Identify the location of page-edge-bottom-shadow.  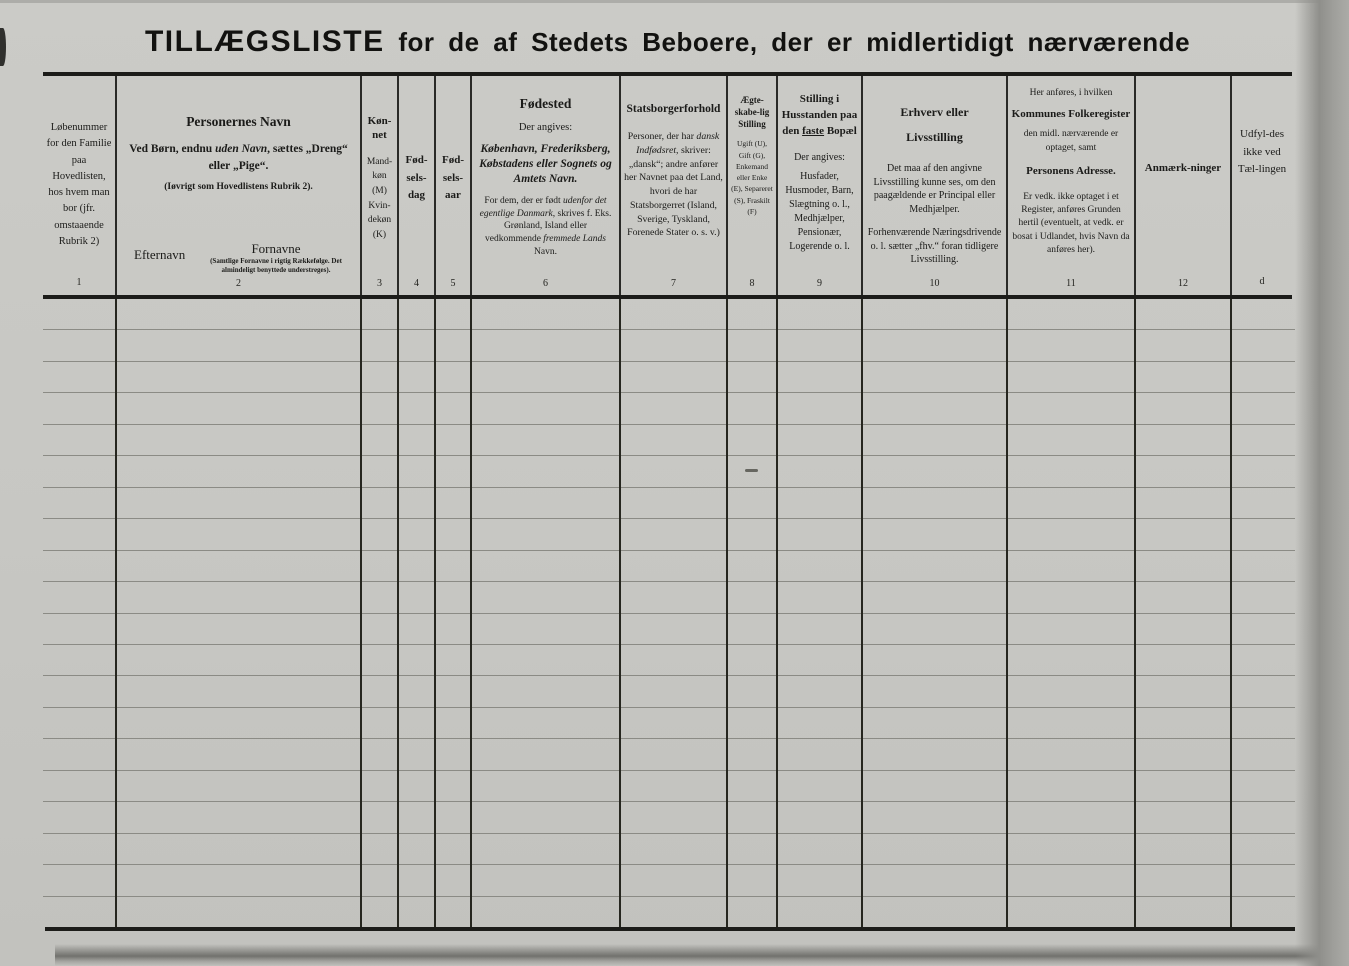
(702, 955).